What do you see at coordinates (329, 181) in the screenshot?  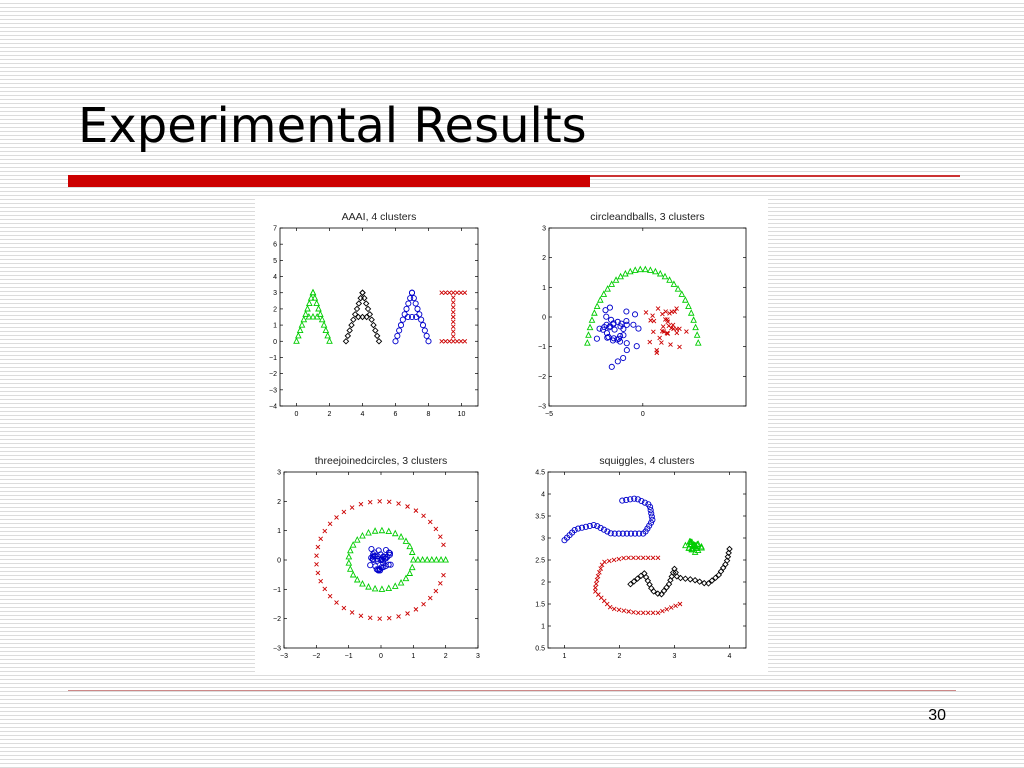 I see `title-underline-bar` at bounding box center [329, 181].